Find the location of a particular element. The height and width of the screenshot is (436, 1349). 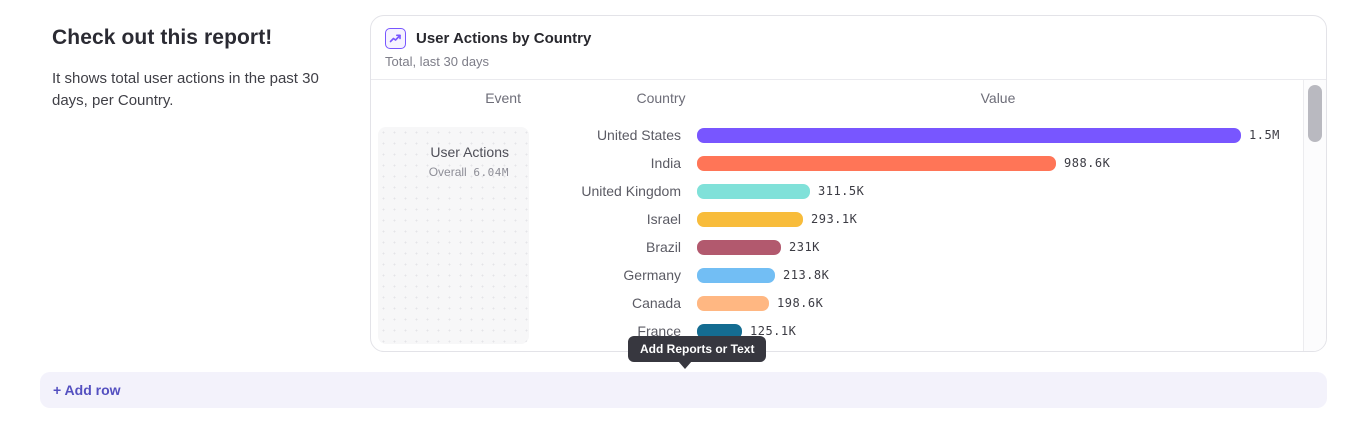

chart-row: United States 1.5M is located at coordinates (836, 135).